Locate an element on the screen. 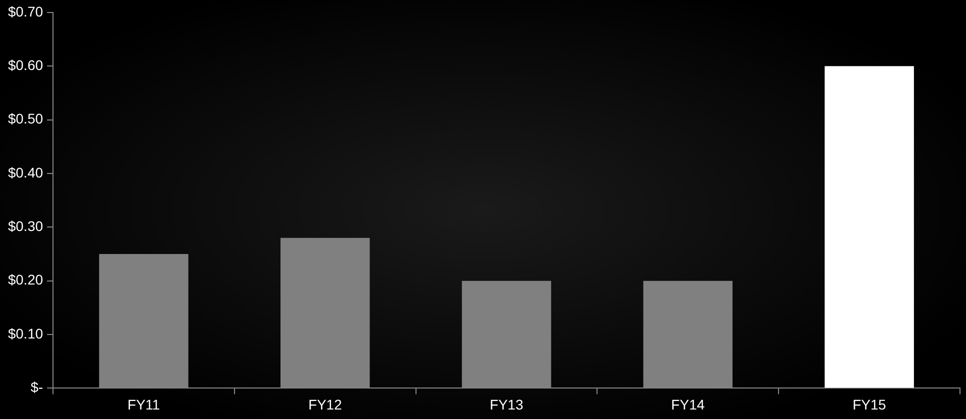 Image resolution: width=966 pixels, height=419 pixels. x-tick-label: FY13 is located at coordinates (507, 404).